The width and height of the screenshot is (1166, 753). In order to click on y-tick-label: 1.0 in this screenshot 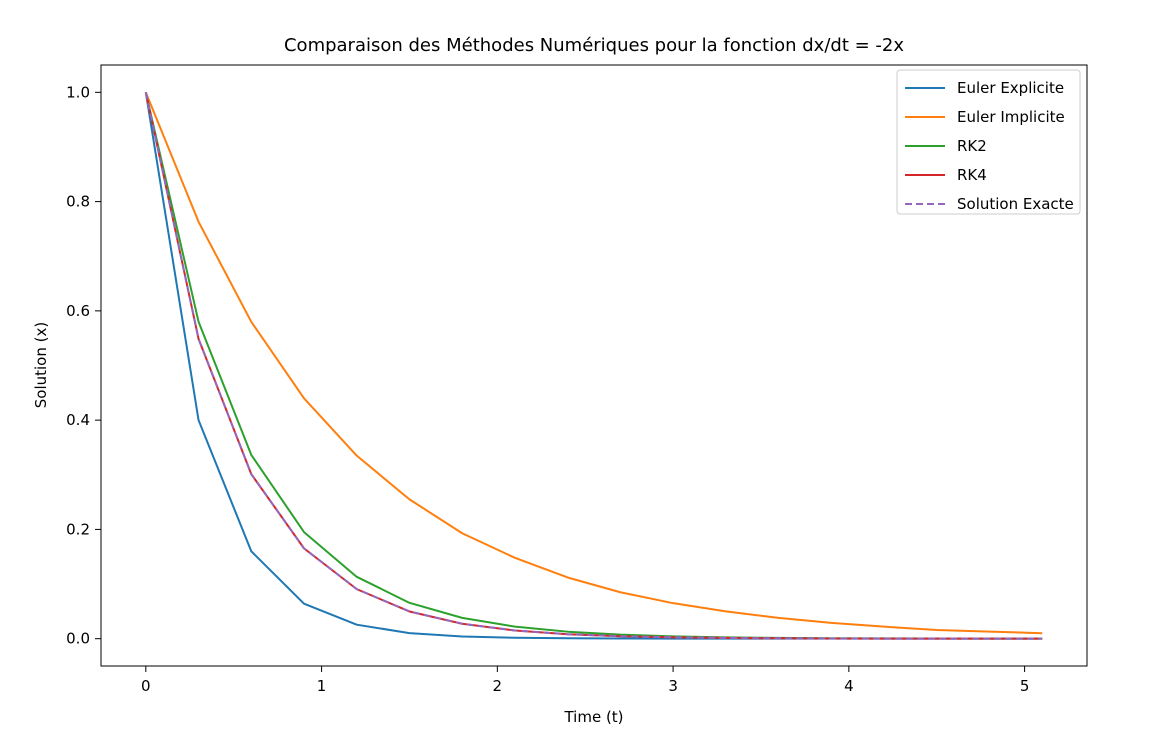, I will do `click(78, 92)`.